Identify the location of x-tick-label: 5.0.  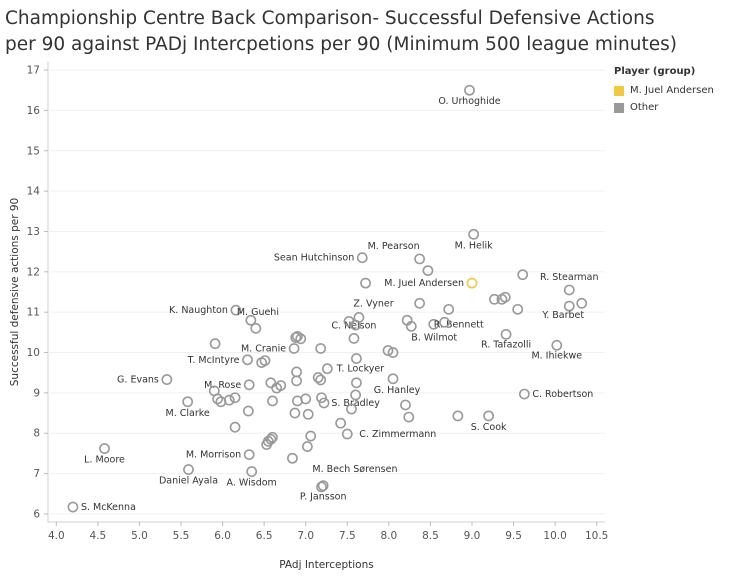
(139, 536).